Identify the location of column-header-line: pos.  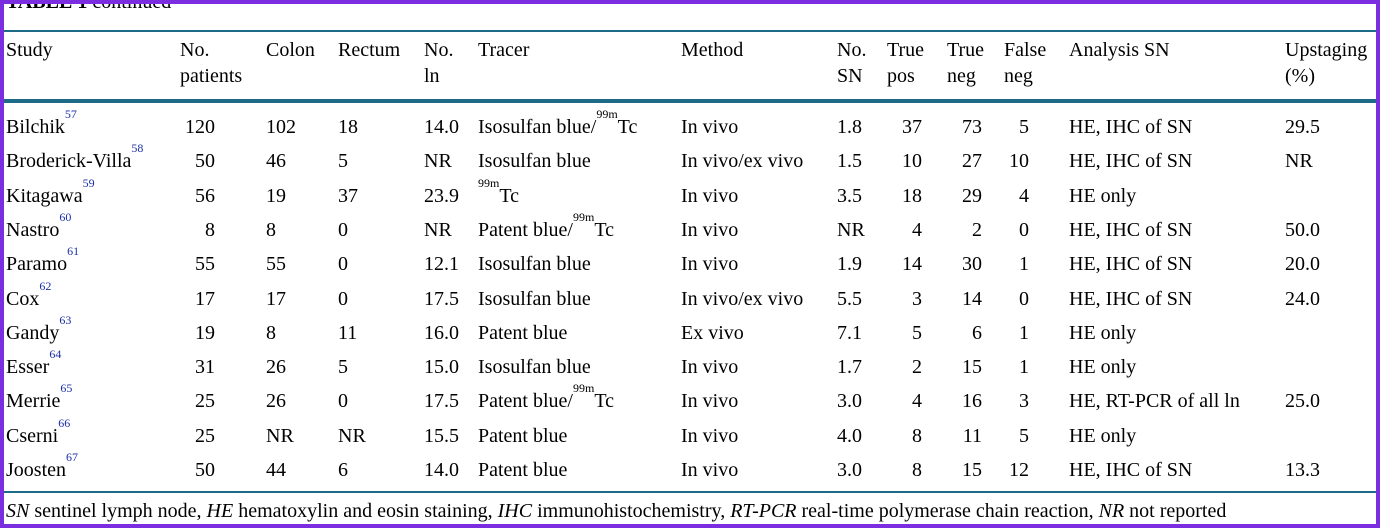
(901, 76).